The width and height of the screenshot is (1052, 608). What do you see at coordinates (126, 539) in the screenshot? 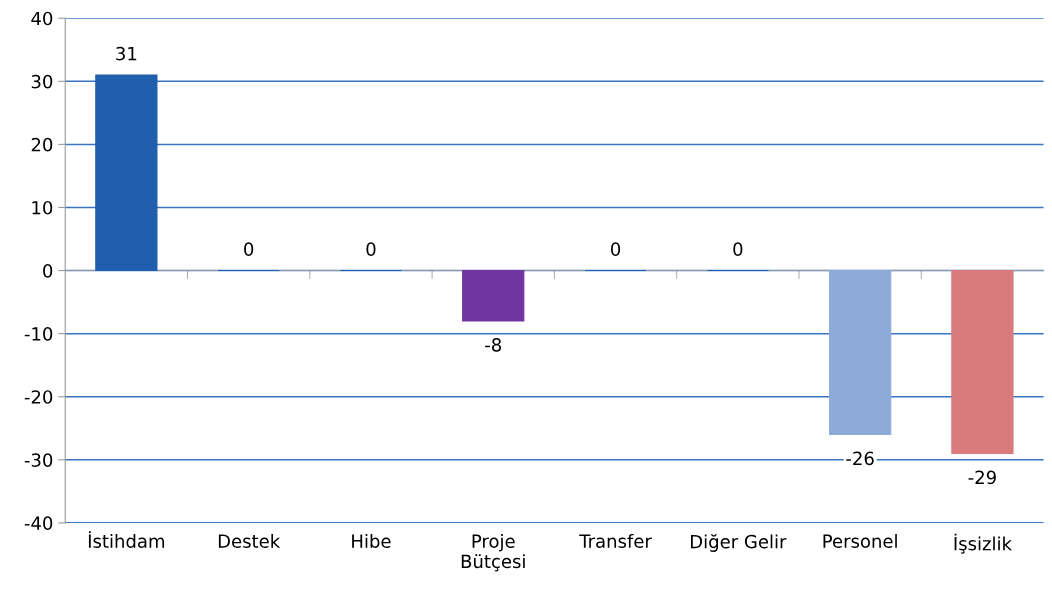
I see `x-tick-label: İstihdam` at bounding box center [126, 539].